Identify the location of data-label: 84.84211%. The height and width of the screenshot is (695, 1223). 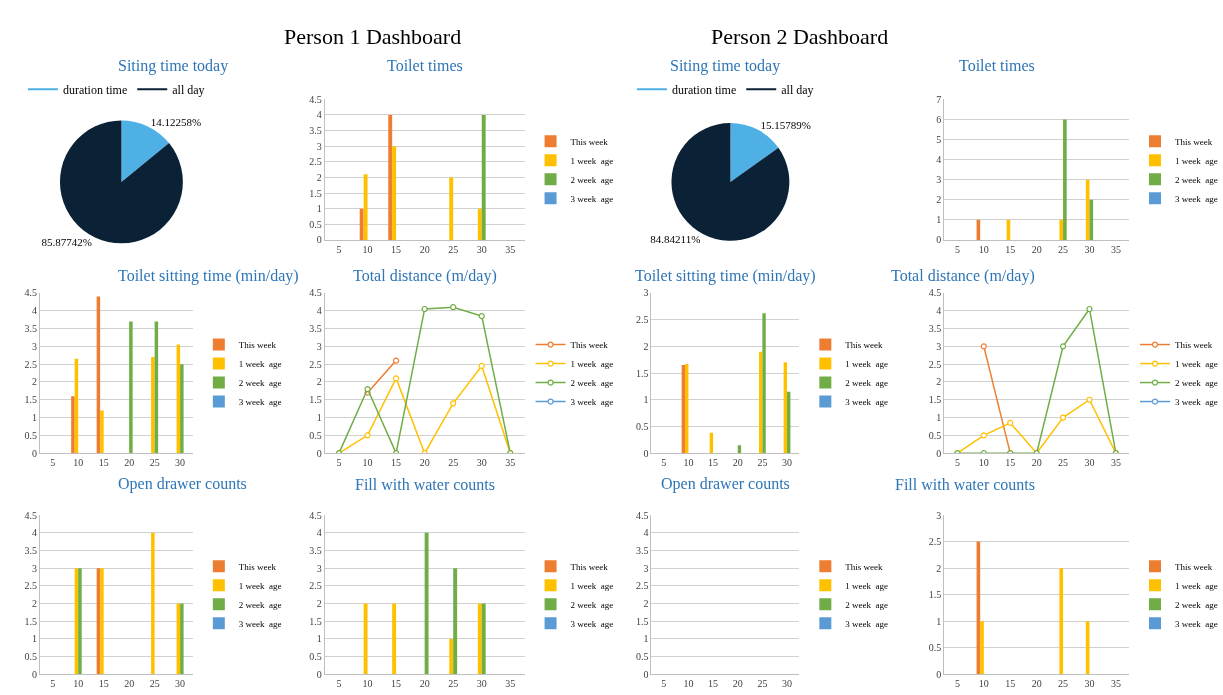
(675, 239).